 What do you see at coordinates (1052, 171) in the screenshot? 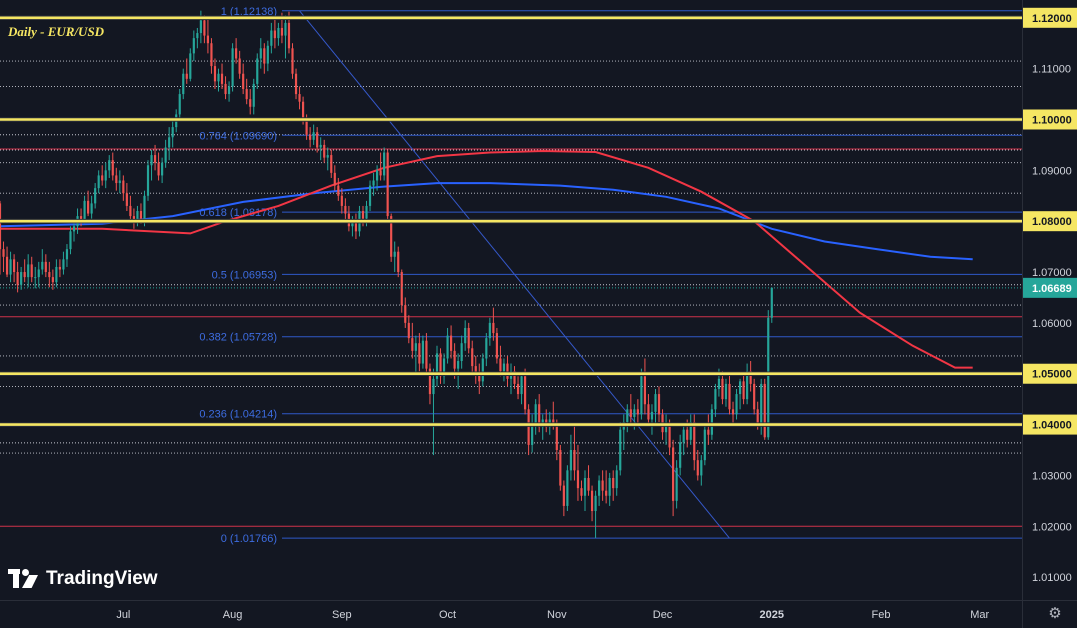
I see `price-tick-label: 1.09000` at bounding box center [1052, 171].